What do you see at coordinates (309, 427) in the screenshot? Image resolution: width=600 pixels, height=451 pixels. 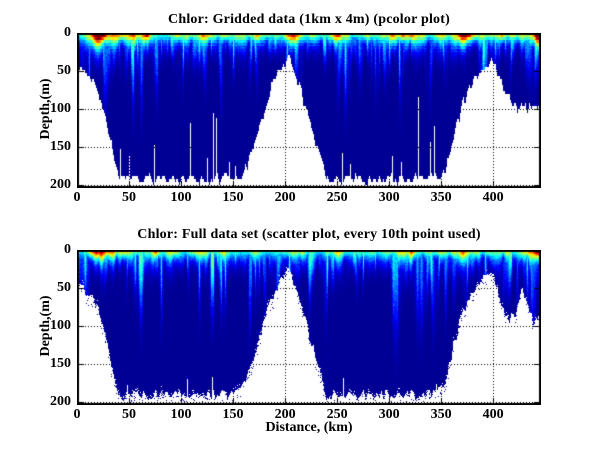 I see `x-axis-label: Distance, (km)` at bounding box center [309, 427].